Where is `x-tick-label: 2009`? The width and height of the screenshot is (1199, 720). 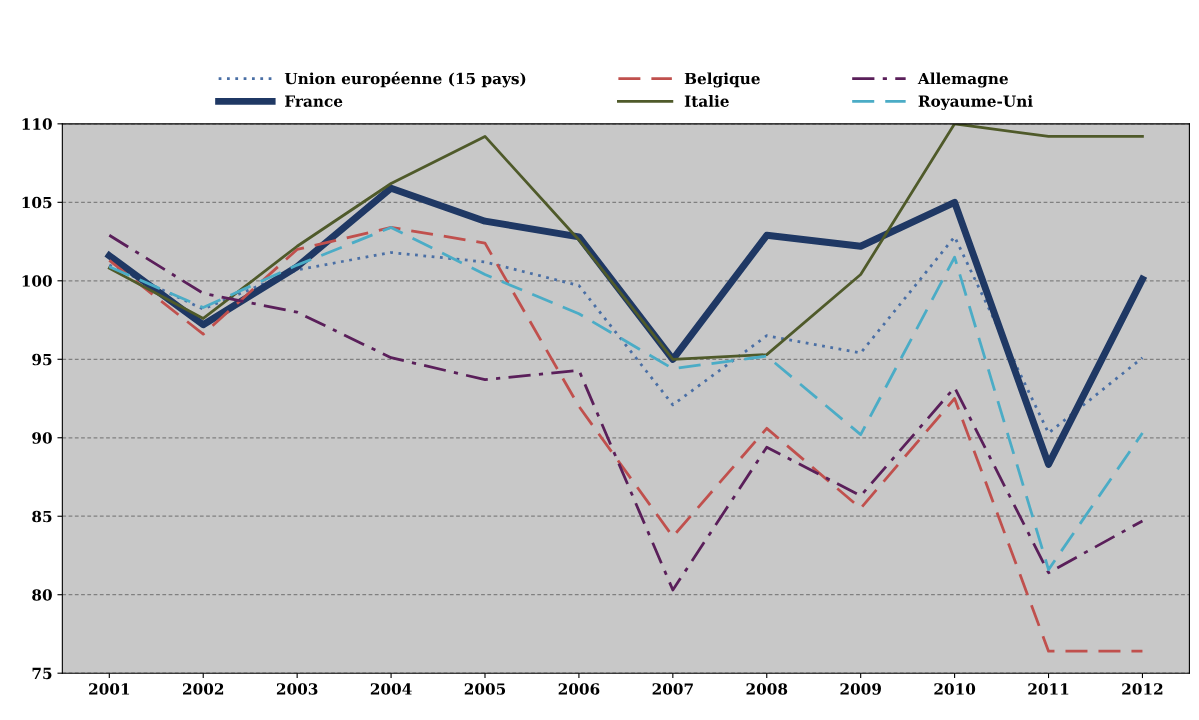 x-tick-label: 2009 is located at coordinates (860, 689).